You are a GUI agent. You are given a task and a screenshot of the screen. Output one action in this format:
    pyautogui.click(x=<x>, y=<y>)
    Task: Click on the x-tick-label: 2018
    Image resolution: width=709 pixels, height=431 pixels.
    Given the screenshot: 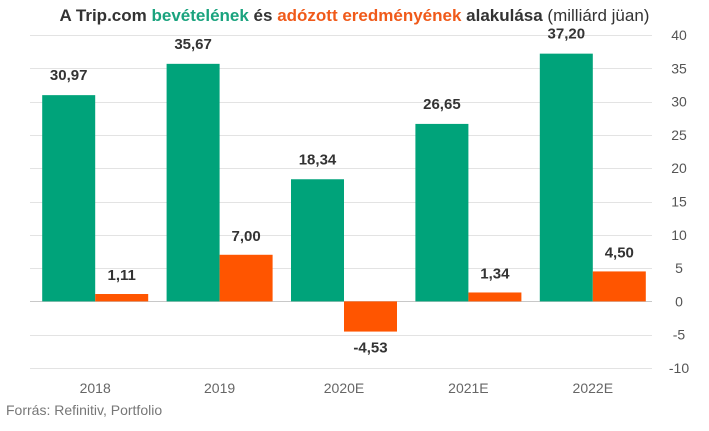 What is the action you would take?
    pyautogui.click(x=95, y=388)
    